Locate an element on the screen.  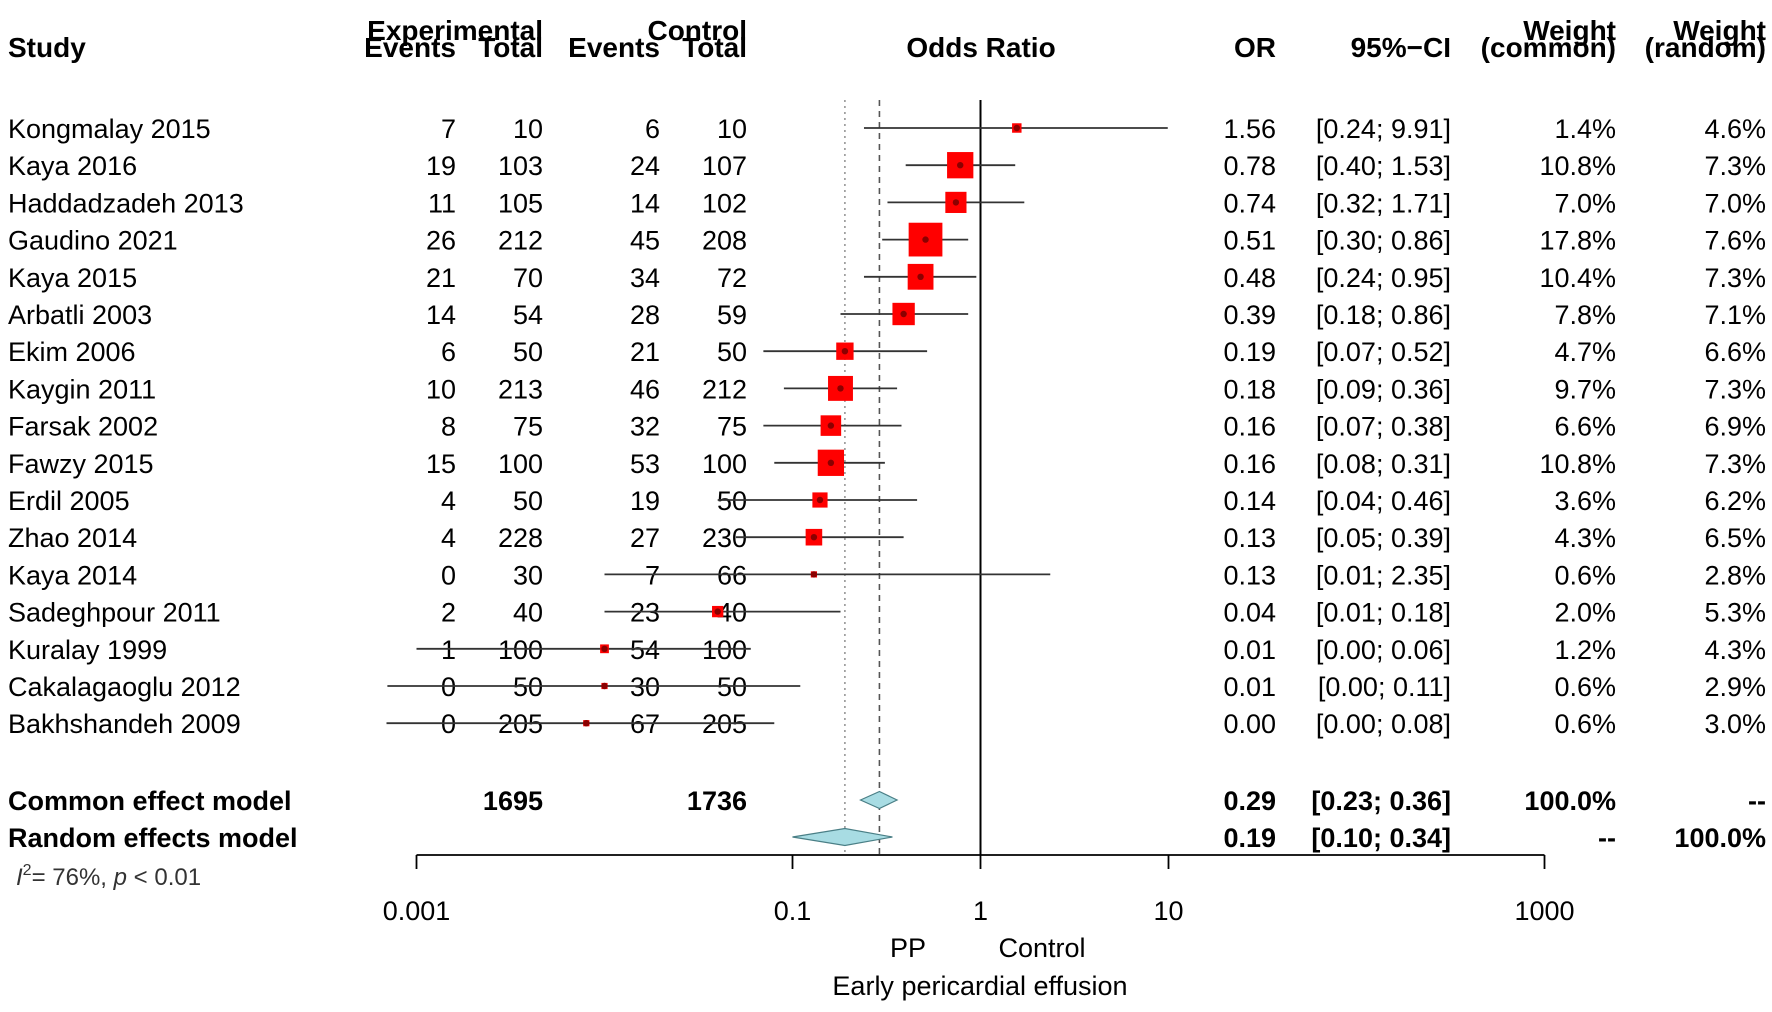
weight-common-cell: 7.8% is located at coordinates (1585, 315).